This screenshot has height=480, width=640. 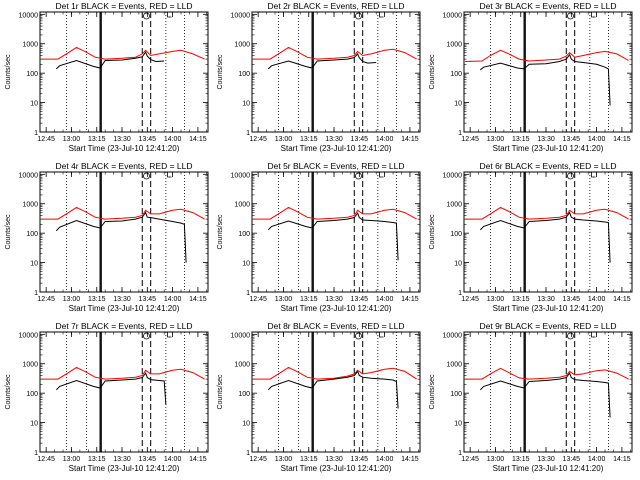 What do you see at coordinates (335, 6) in the screenshot?
I see `chart-title: Det 2r BLACK = Events, RED = LLD` at bounding box center [335, 6].